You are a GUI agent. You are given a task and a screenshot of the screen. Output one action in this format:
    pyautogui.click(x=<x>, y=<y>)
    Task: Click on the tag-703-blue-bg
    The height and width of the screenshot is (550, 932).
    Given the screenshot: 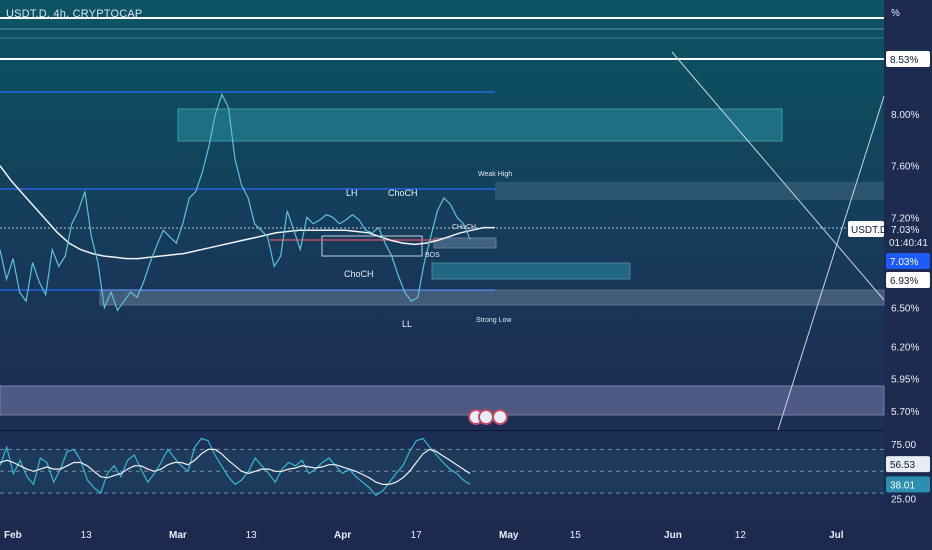 What is the action you would take?
    pyautogui.click(x=908, y=261)
    